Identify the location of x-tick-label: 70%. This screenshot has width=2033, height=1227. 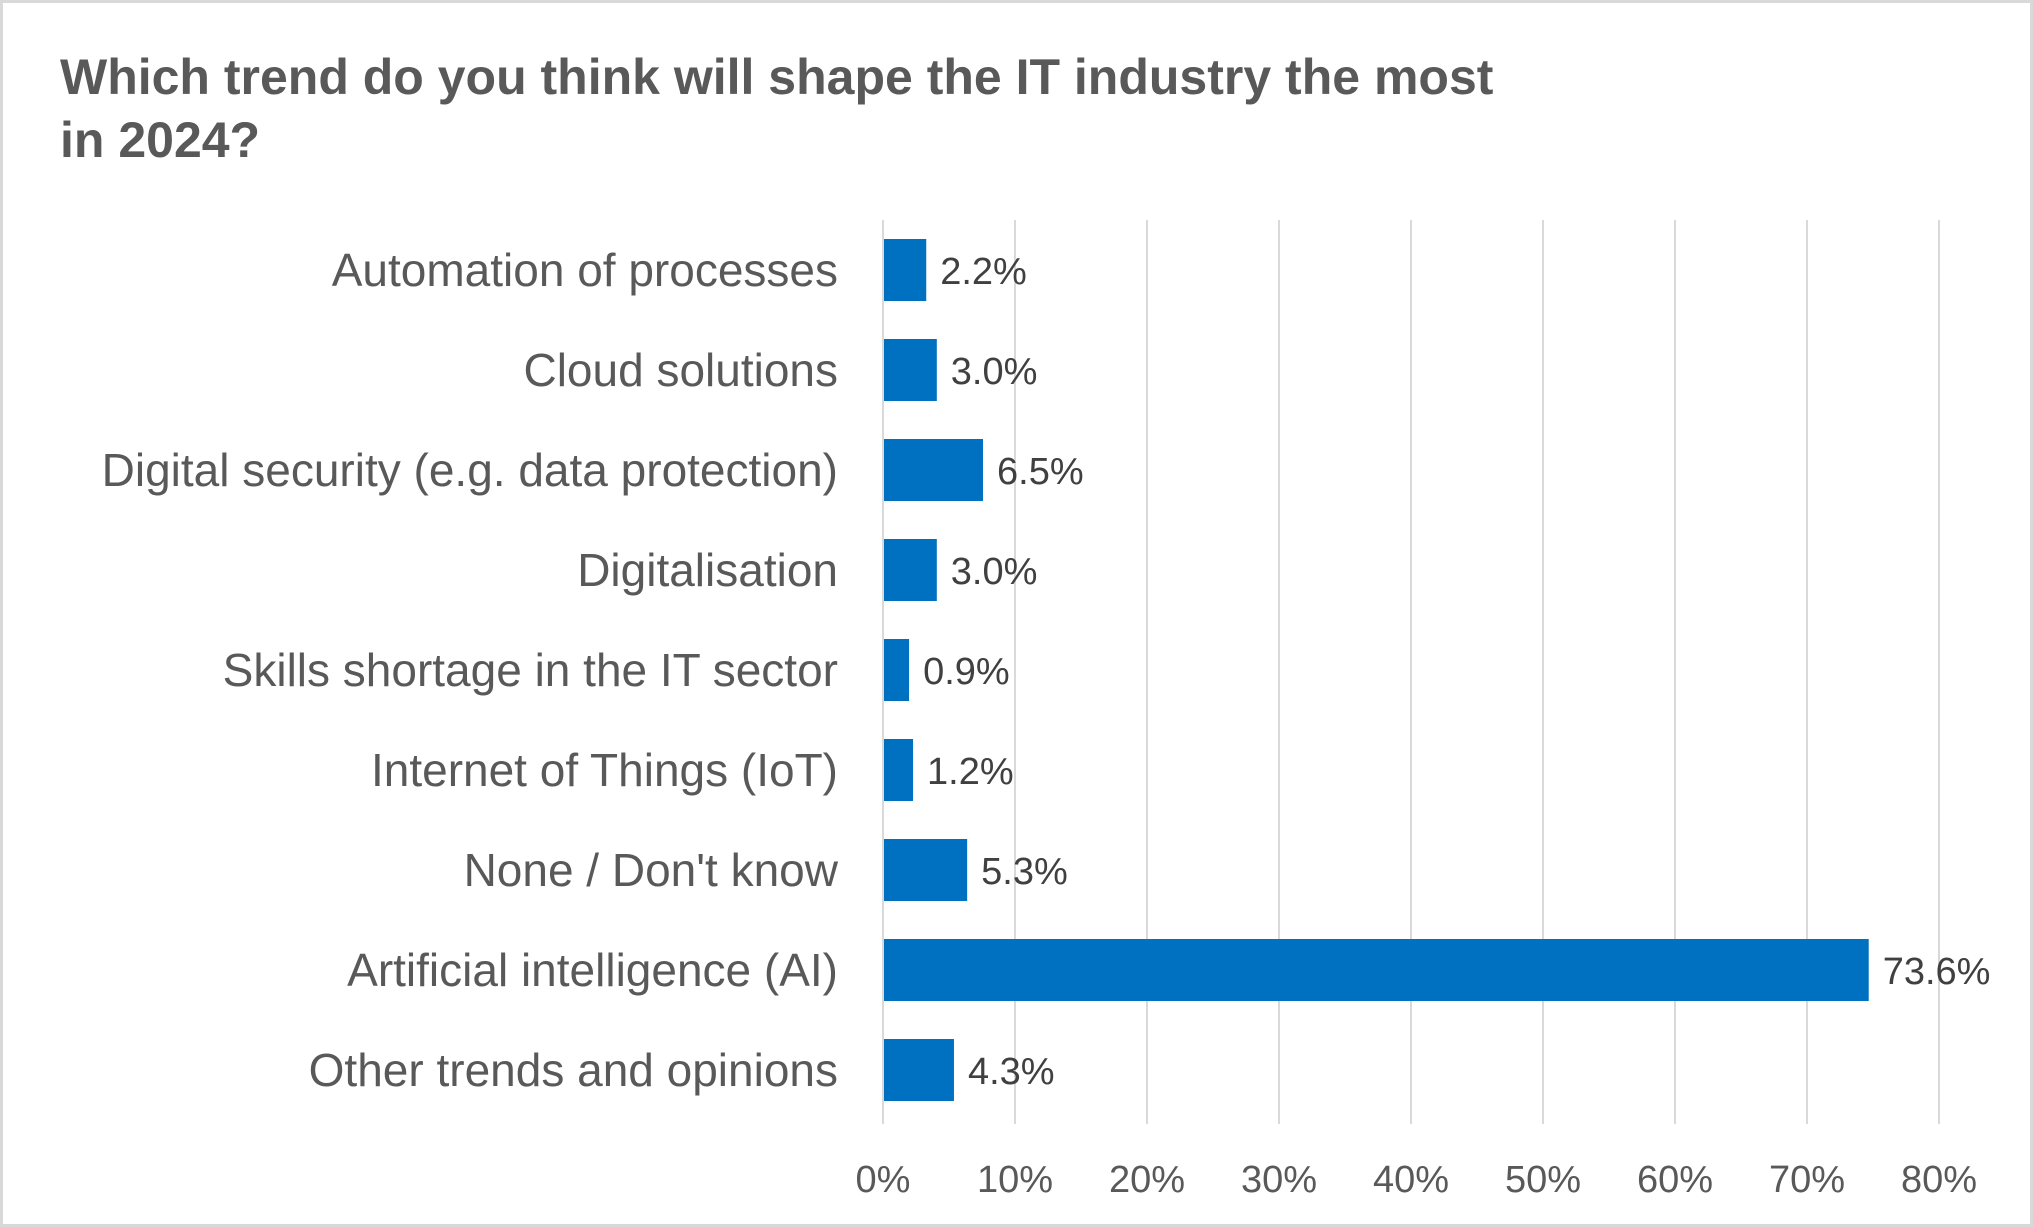
(1807, 1180).